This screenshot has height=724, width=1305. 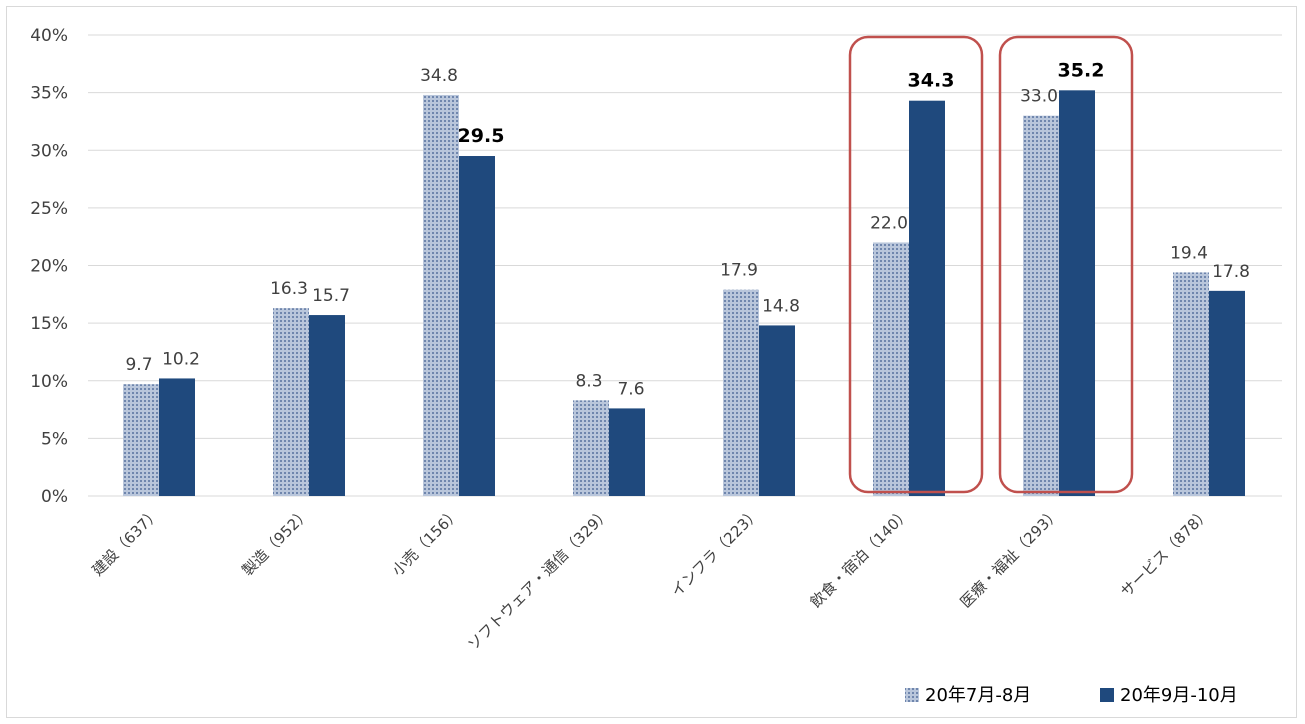 What do you see at coordinates (439, 76) in the screenshot?
I see `data-label-series-1: 34.8` at bounding box center [439, 76].